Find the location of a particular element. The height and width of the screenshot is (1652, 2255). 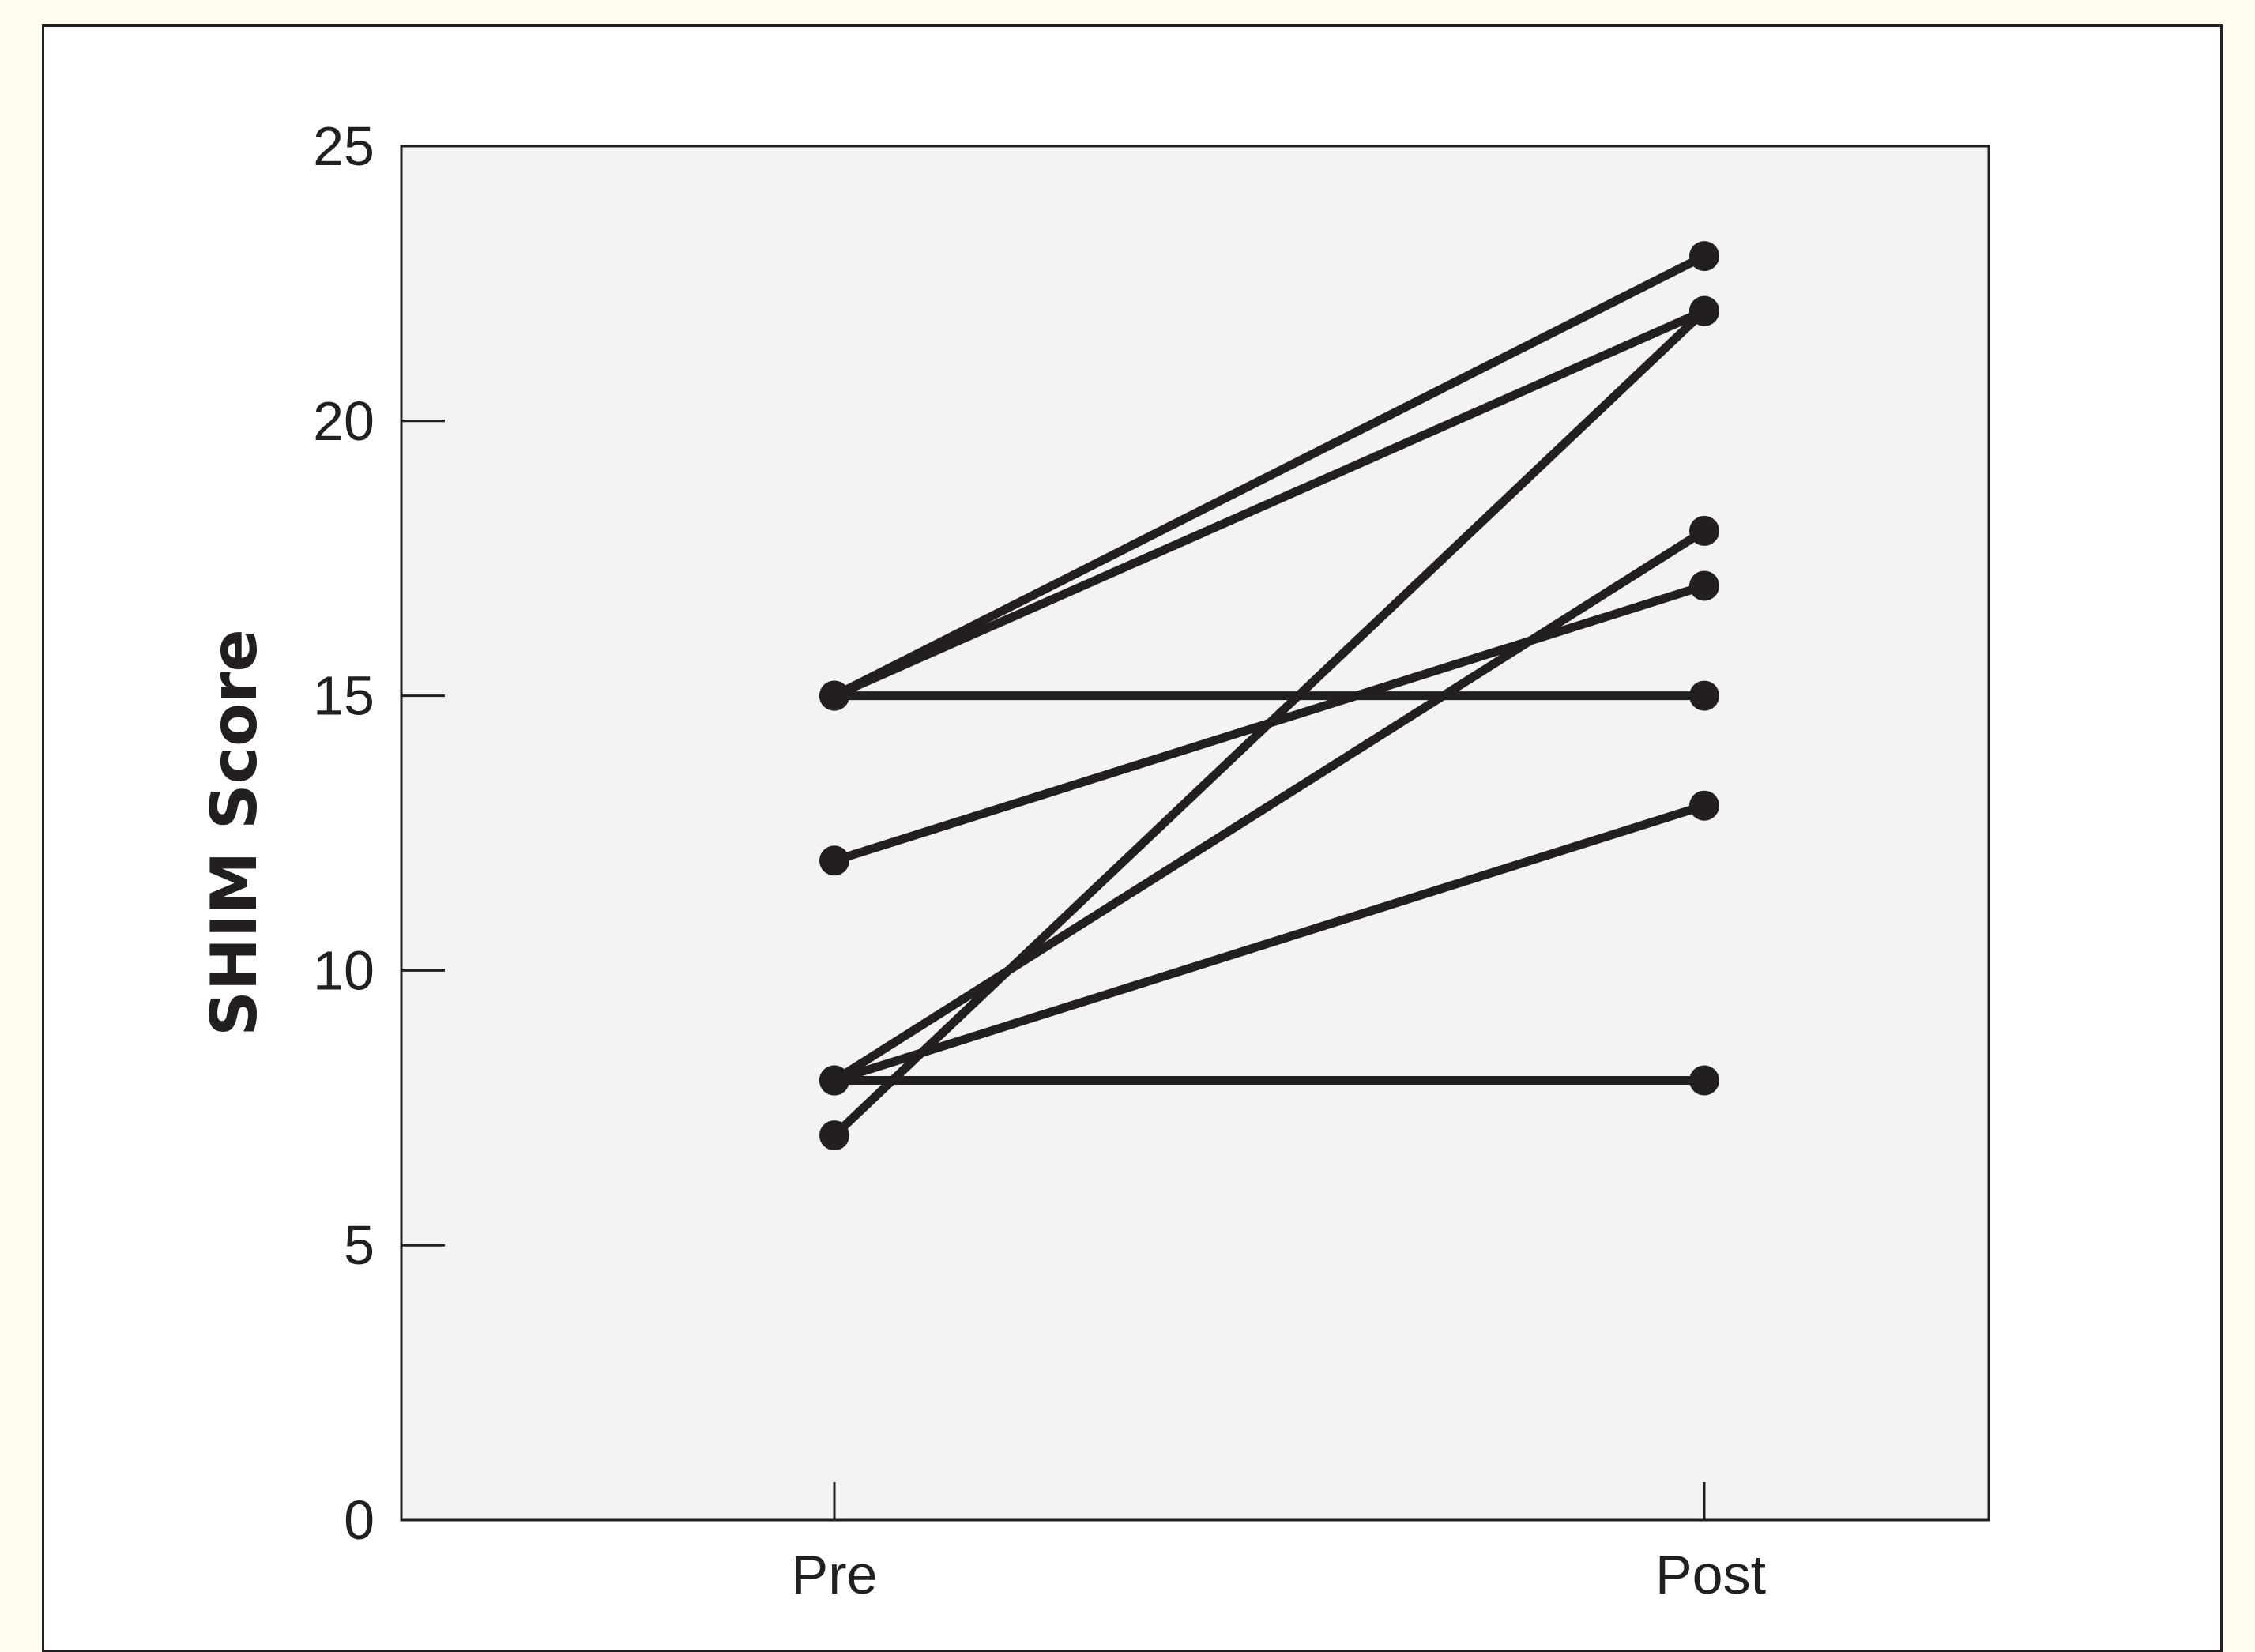

y-tick-label: 10 is located at coordinates (344, 970).